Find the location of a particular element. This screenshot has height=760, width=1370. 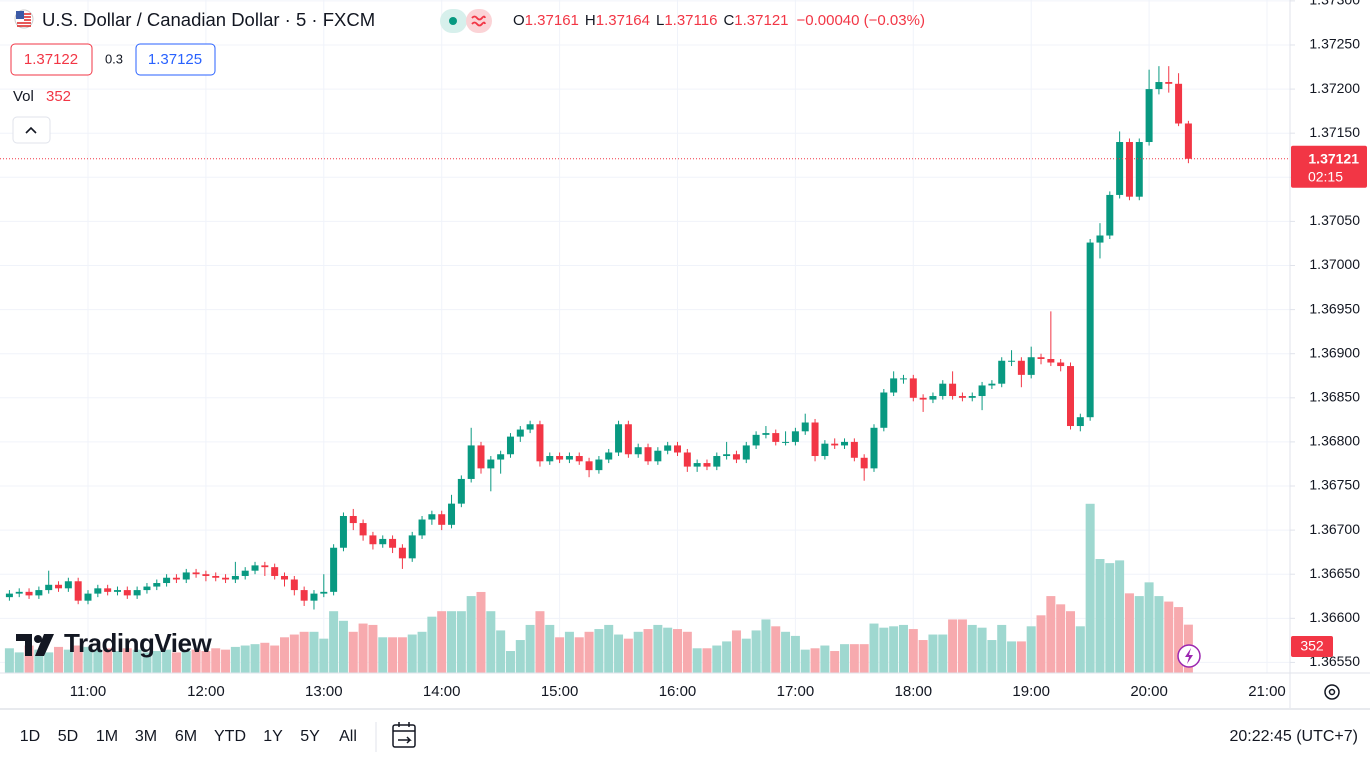

range-button: 6M is located at coordinates (186, 736).